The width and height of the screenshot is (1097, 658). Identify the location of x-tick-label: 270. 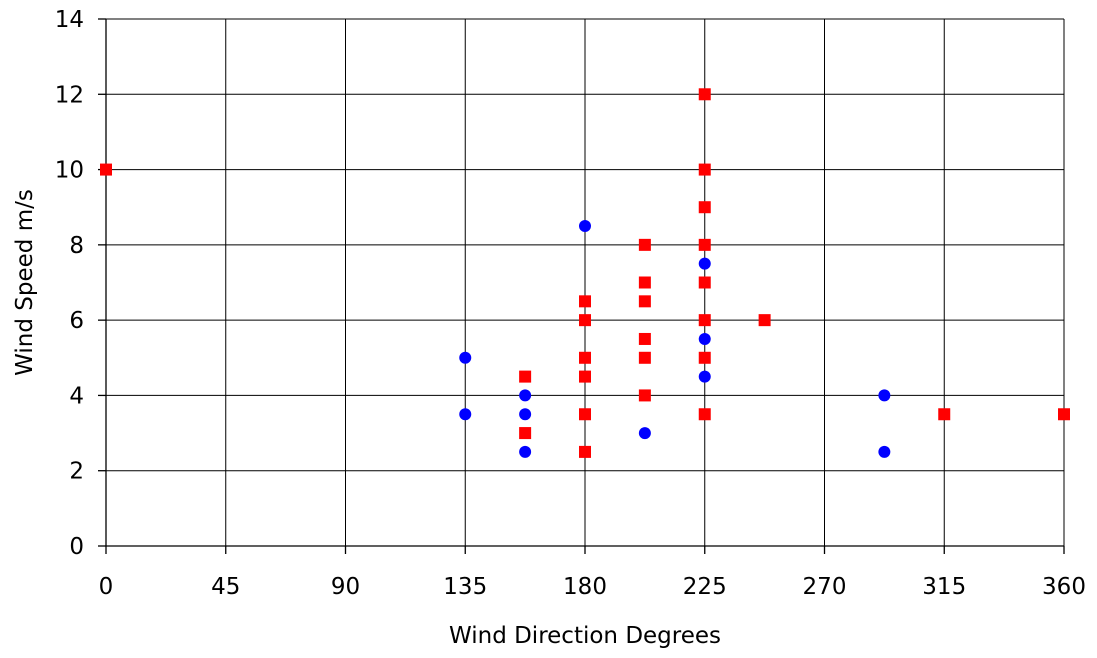
(825, 587).